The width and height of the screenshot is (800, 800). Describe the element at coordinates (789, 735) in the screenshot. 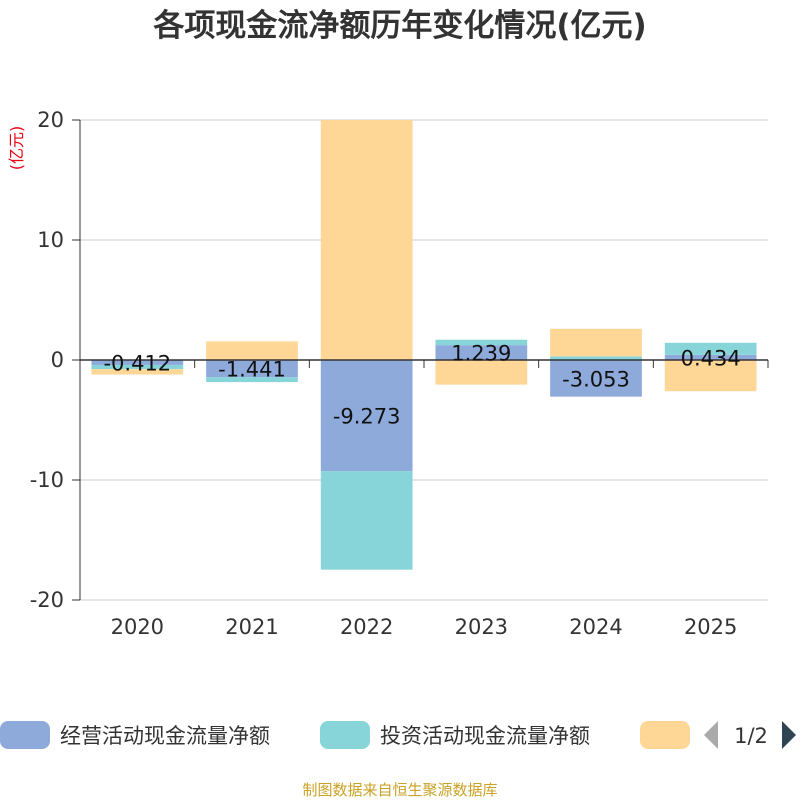

I see `legend-next-icon` at that location.